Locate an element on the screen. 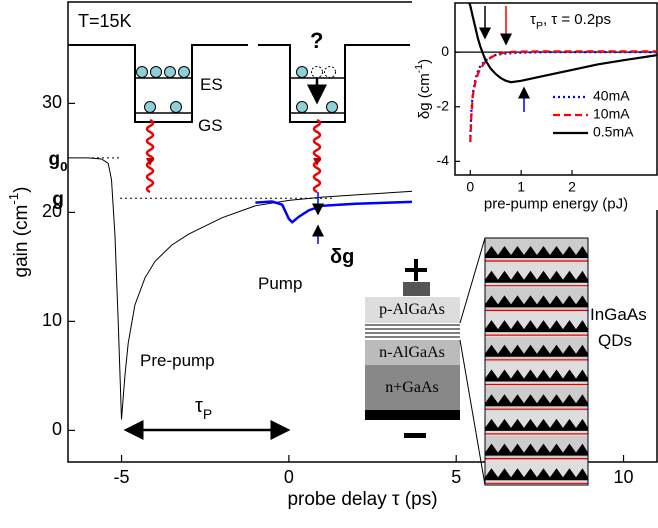  qd-frame is located at coordinates (536, 361).